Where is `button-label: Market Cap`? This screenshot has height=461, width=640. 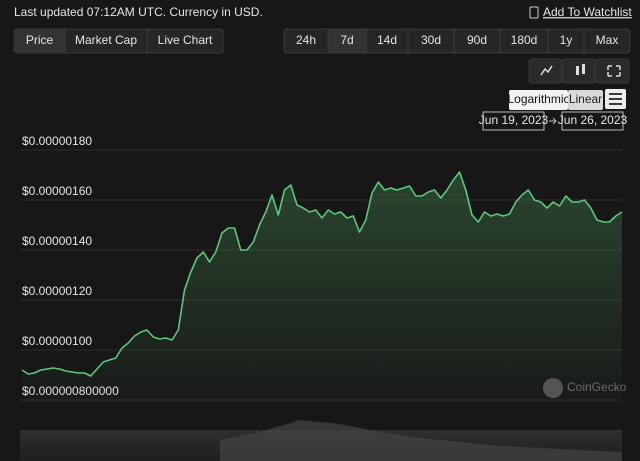
button-label: Market Cap is located at coordinates (106, 40).